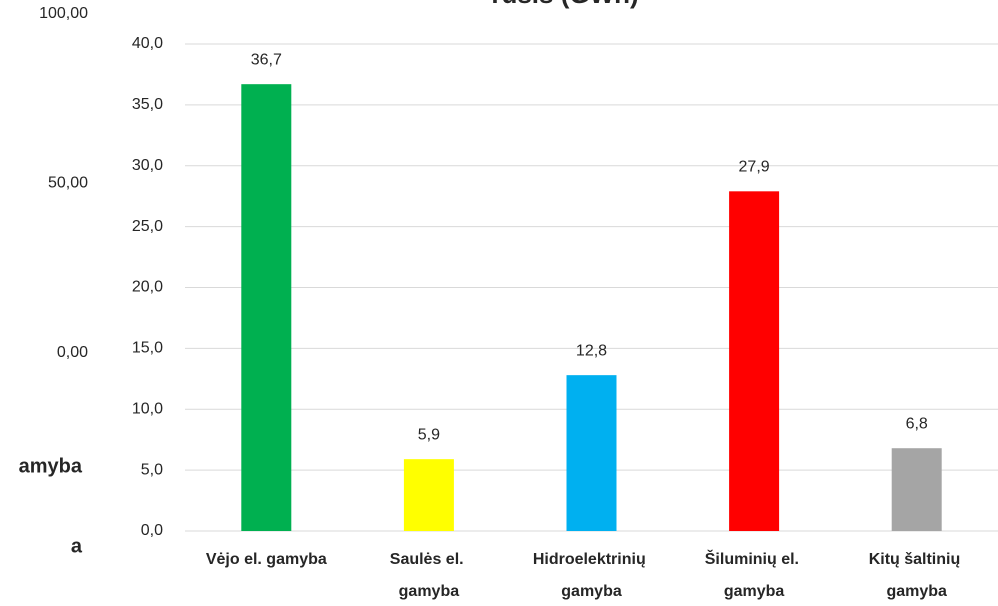  Describe the element at coordinates (147, 43) in the screenshot. I see `y-tick-label: 40,0` at that location.